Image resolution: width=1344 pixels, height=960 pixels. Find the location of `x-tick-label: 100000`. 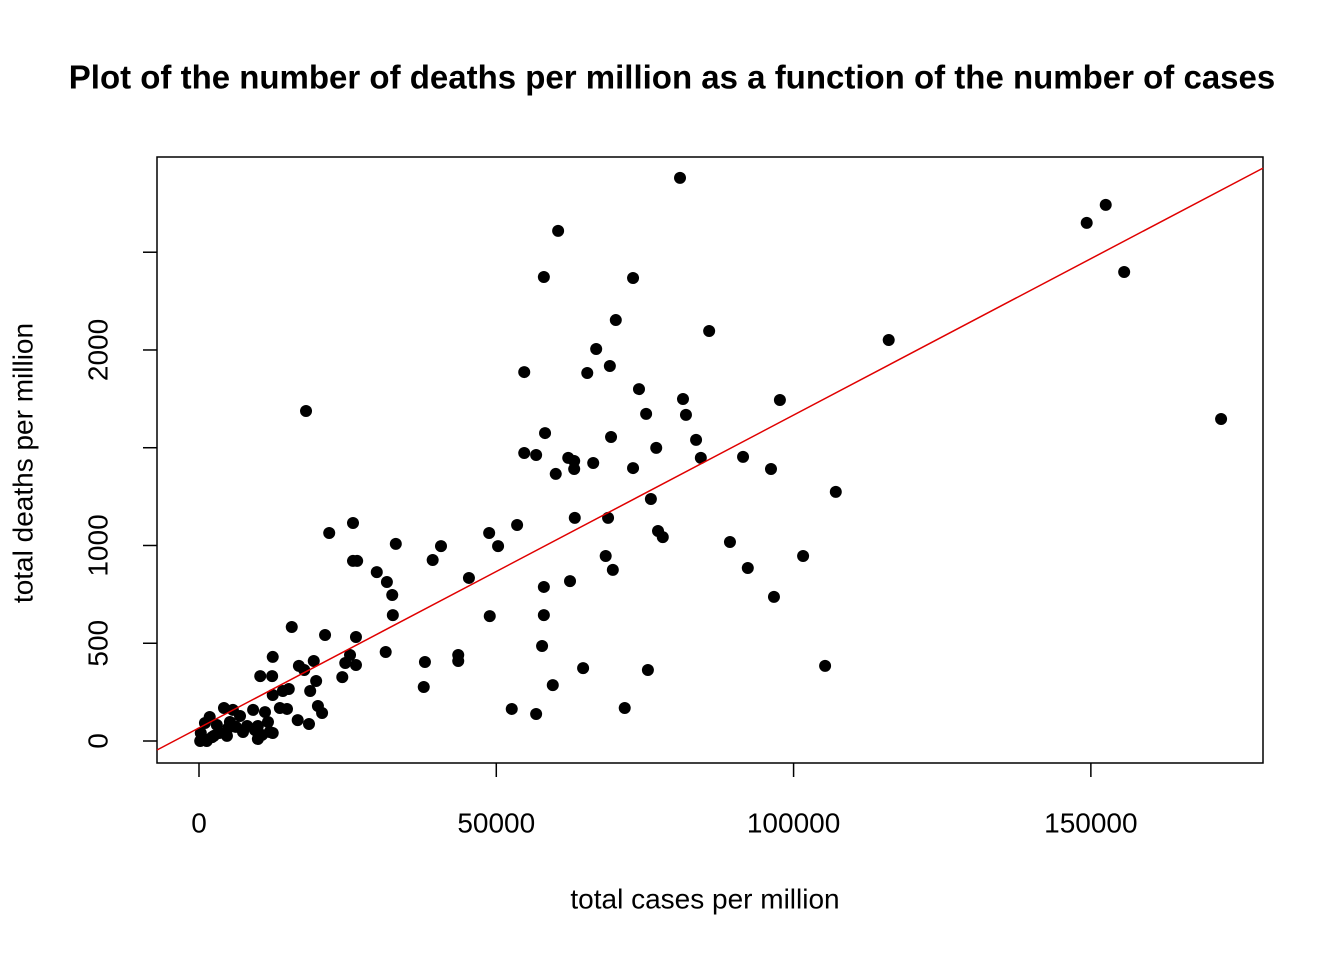

x-tick-label: 100000 is located at coordinates (793, 822).